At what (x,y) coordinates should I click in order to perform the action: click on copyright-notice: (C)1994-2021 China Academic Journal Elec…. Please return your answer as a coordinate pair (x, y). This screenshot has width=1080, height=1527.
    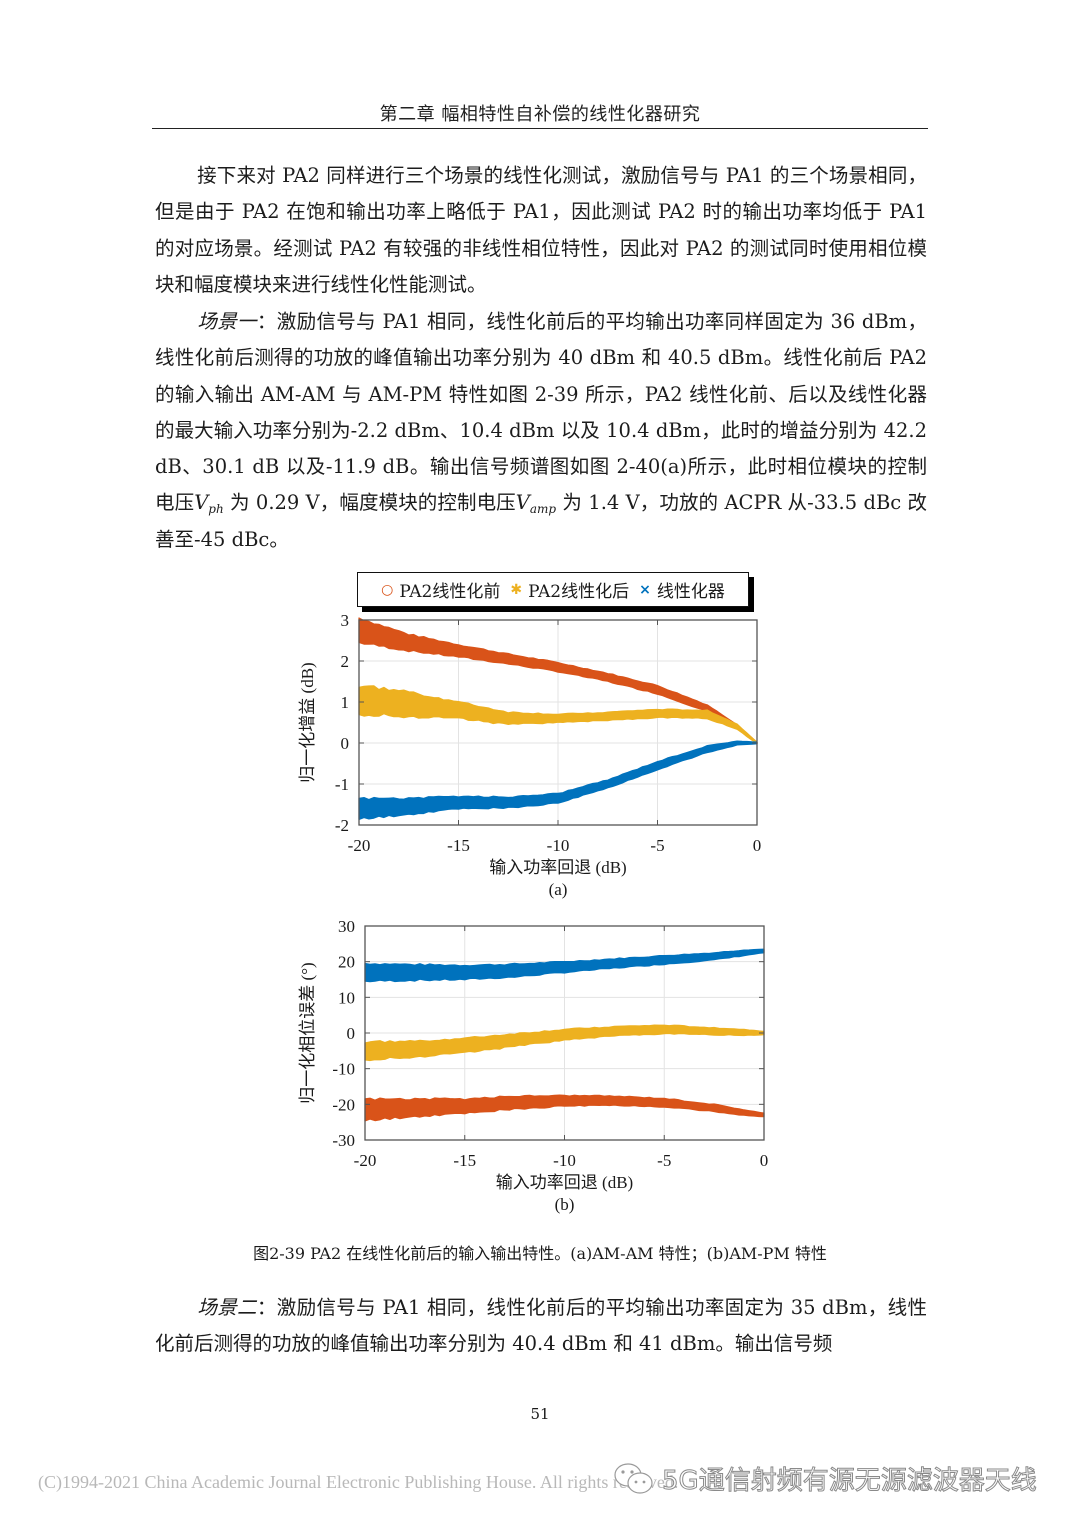
    Looking at the image, I should click on (358, 1482).